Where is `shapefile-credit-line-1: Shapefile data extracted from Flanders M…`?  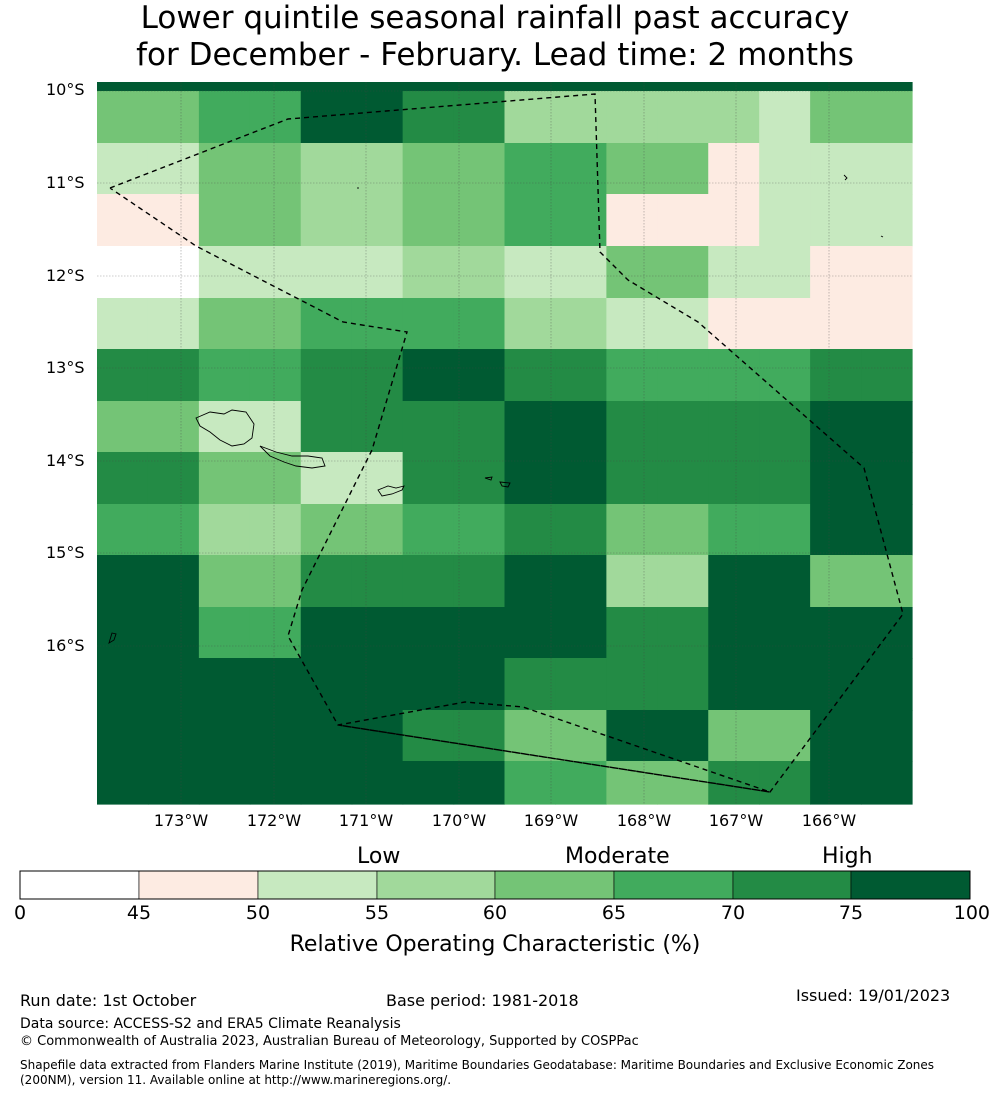
shapefile-credit-line-1: Shapefile data extracted from Flanders M… is located at coordinates (477, 1065).